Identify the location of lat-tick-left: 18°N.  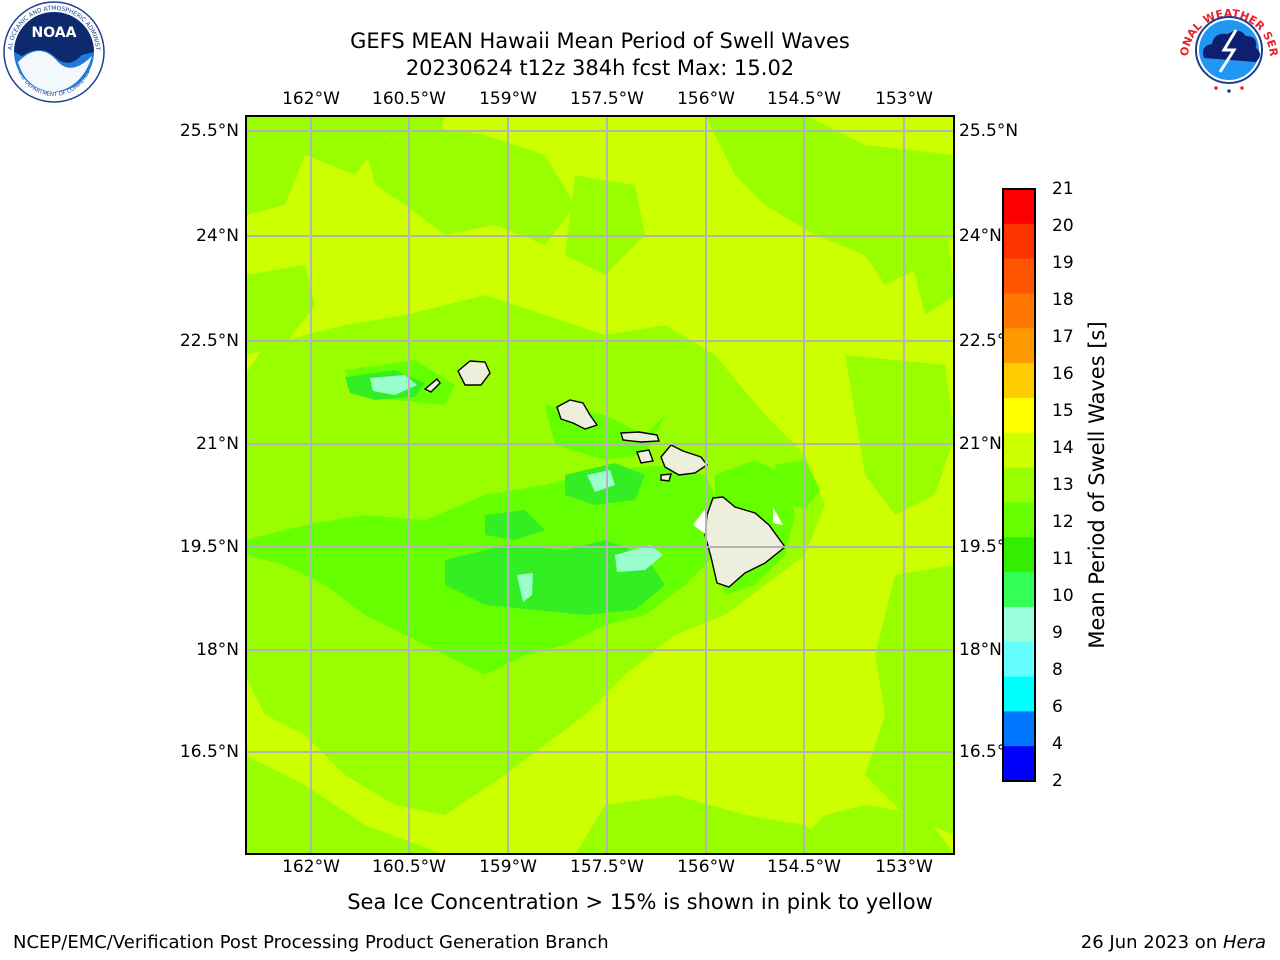
(217, 650).